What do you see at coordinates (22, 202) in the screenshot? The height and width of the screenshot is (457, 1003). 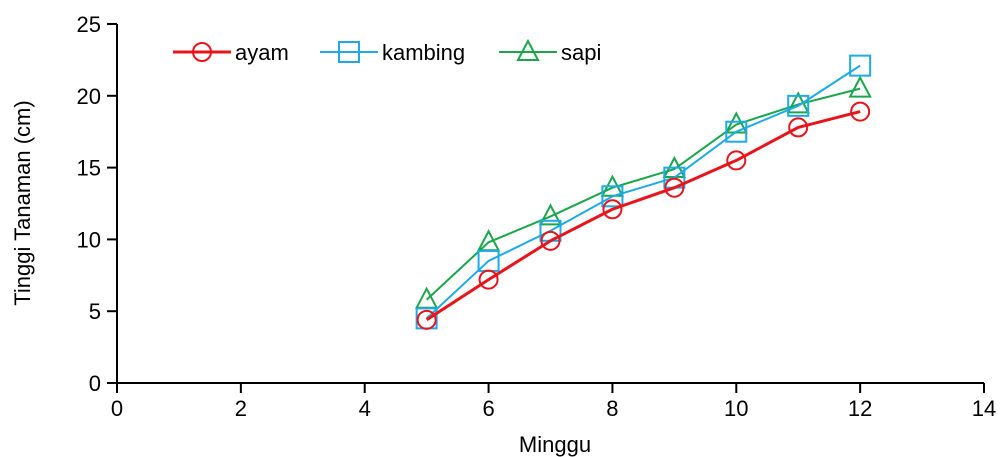 I see `y-axis-title: Tinggi Tanaman (cm)` at bounding box center [22, 202].